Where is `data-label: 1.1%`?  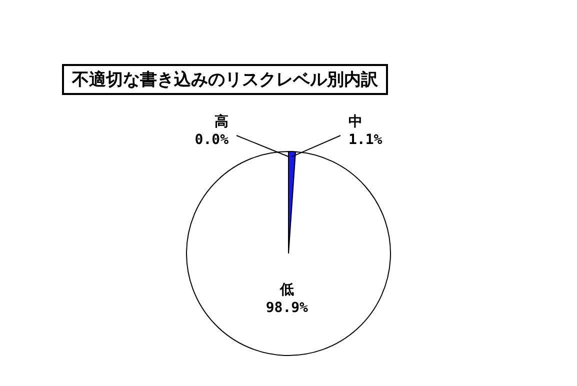
data-label: 1.1% is located at coordinates (365, 140).